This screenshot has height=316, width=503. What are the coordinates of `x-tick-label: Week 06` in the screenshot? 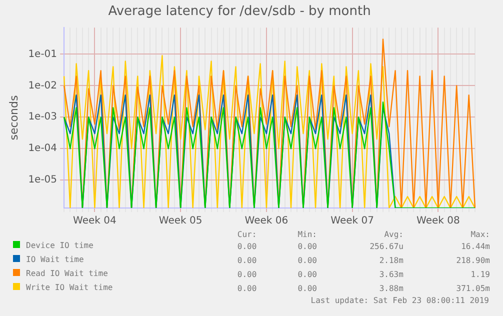 It's located at (266, 221).